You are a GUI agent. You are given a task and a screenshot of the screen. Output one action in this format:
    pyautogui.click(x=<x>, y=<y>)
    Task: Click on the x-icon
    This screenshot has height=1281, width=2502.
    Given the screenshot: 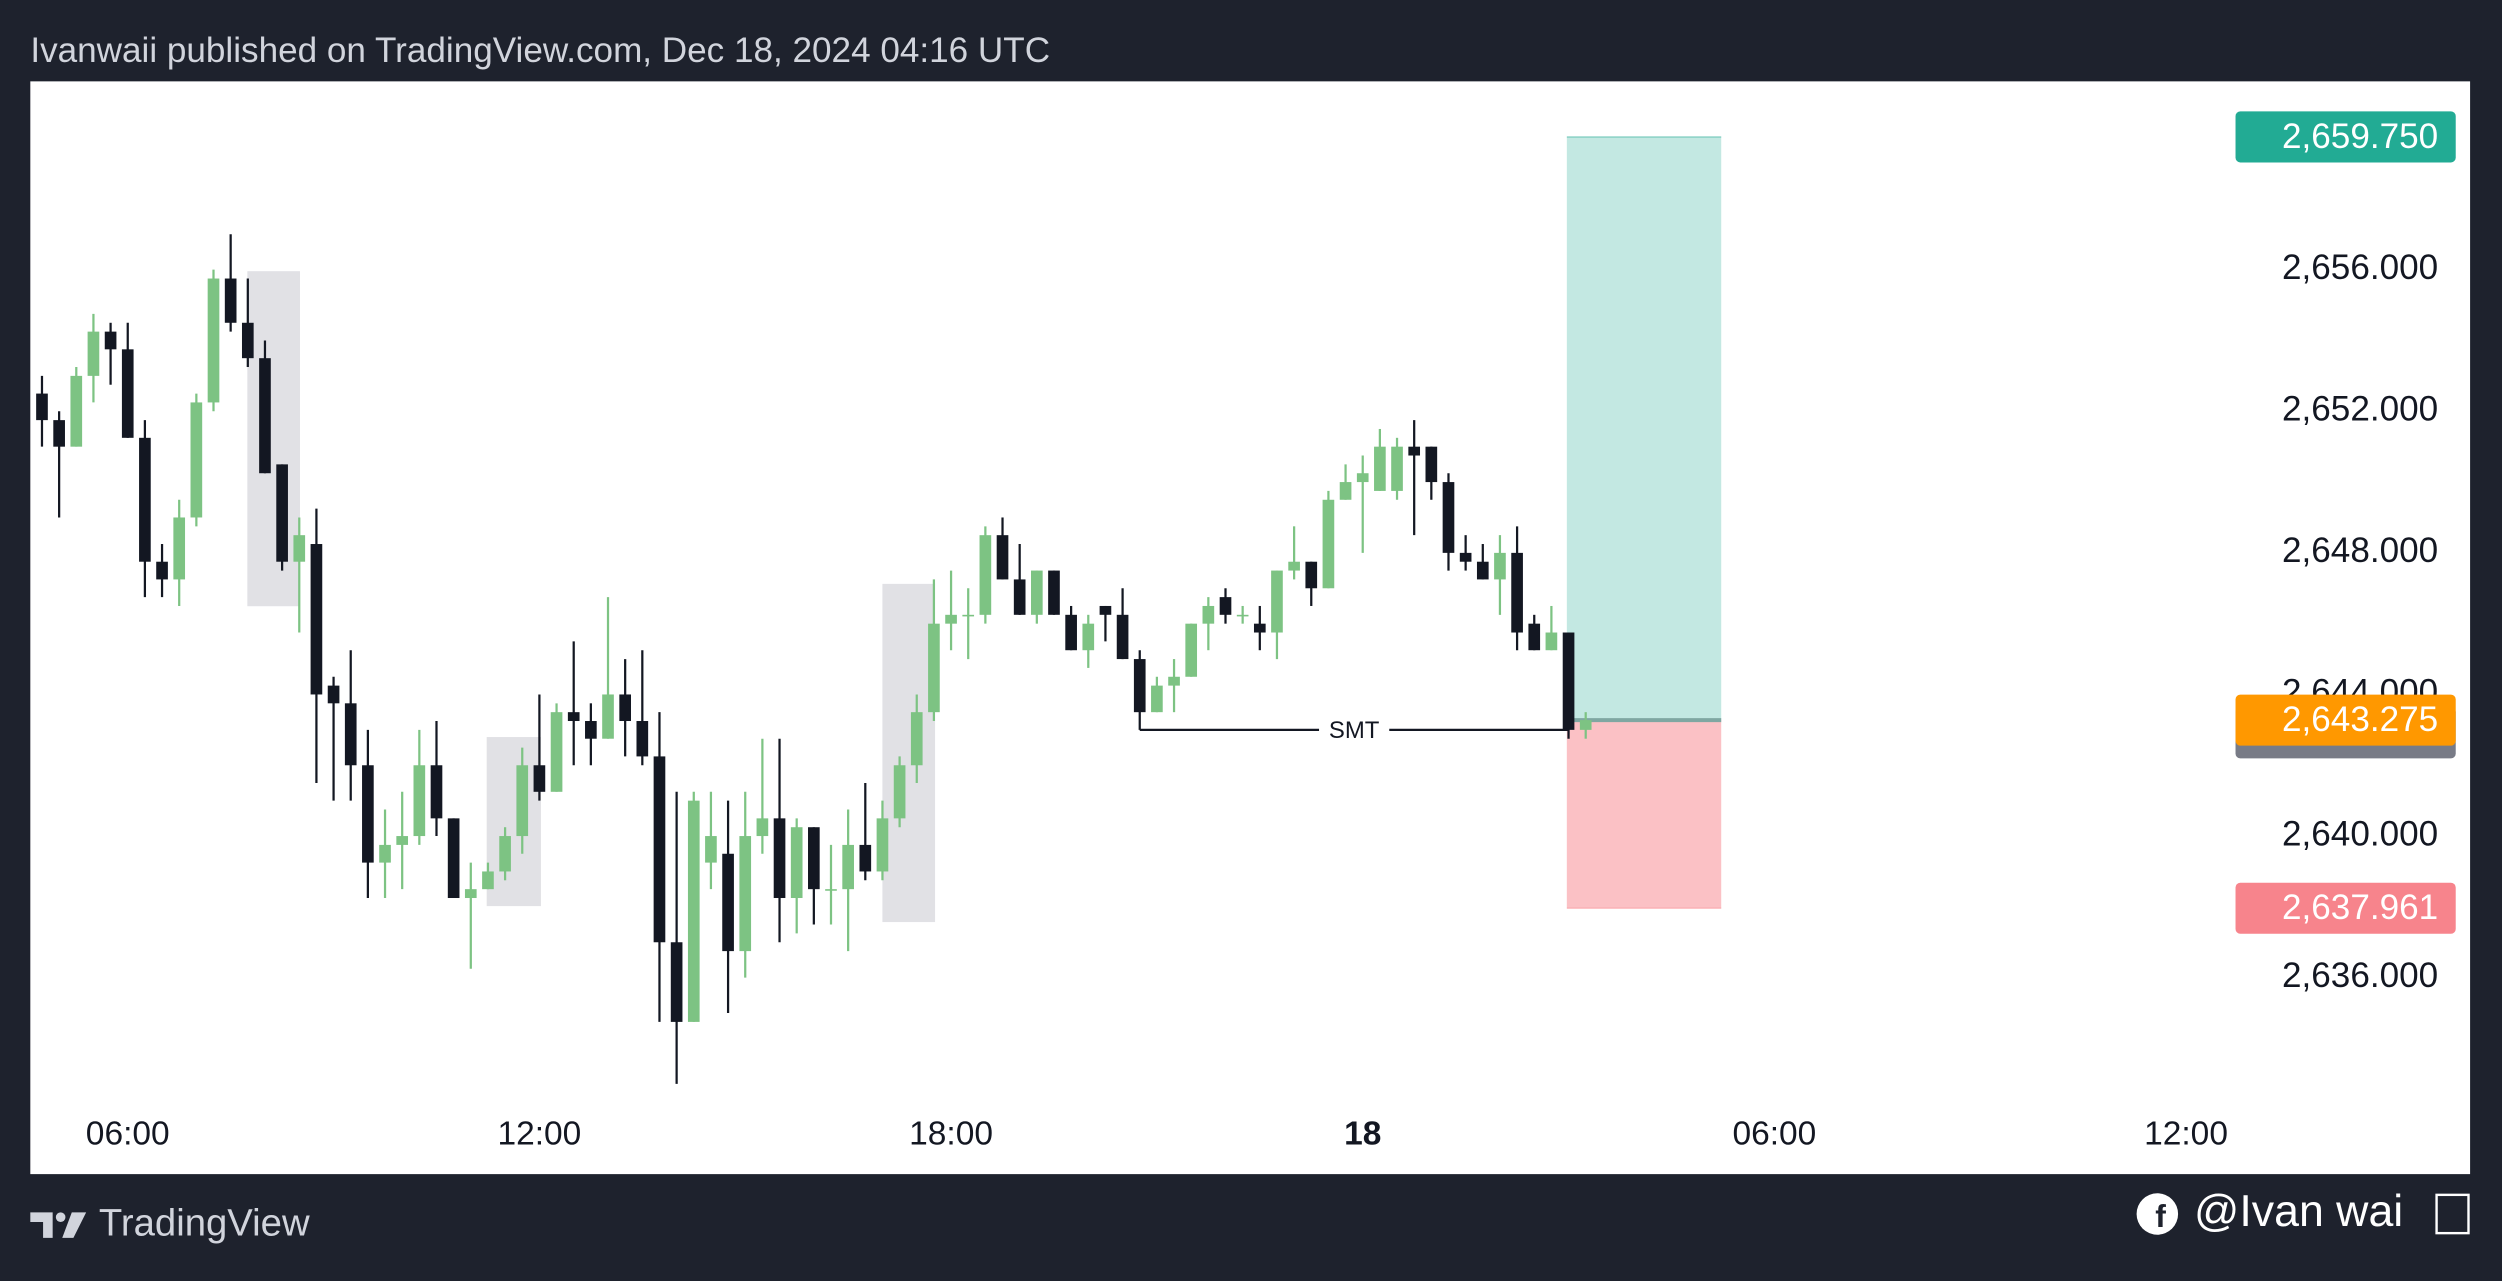 What is the action you would take?
    pyautogui.click(x=2452, y=1214)
    